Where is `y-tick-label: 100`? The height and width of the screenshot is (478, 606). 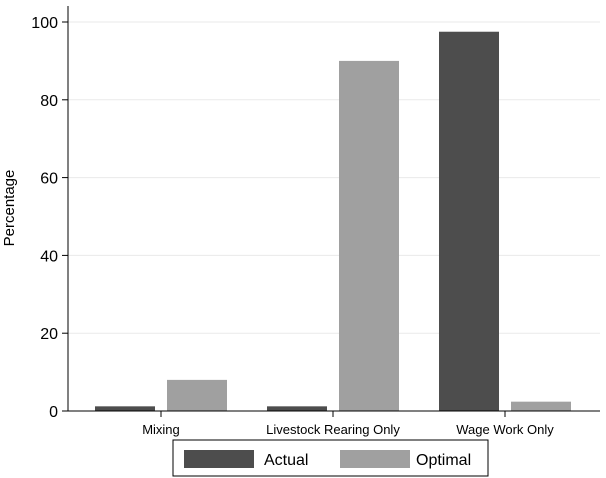
y-tick-label: 100 is located at coordinates (44, 23).